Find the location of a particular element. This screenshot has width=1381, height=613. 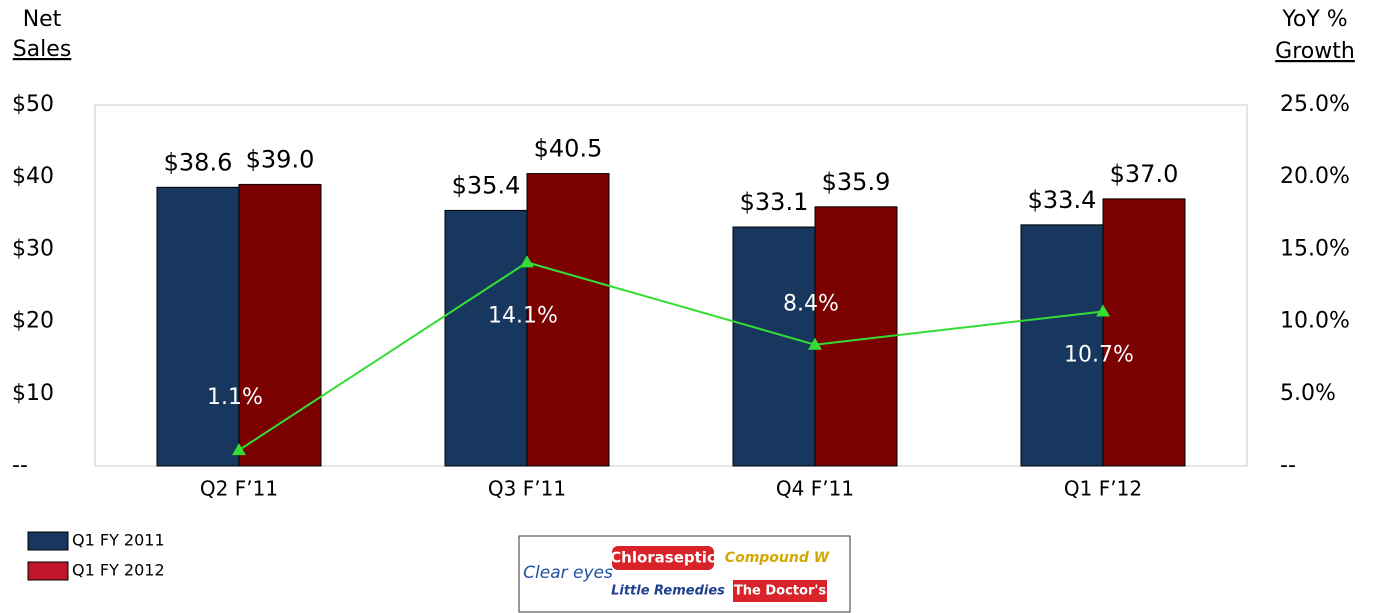

x-tick-label: Q3 F’11 is located at coordinates (527, 489).